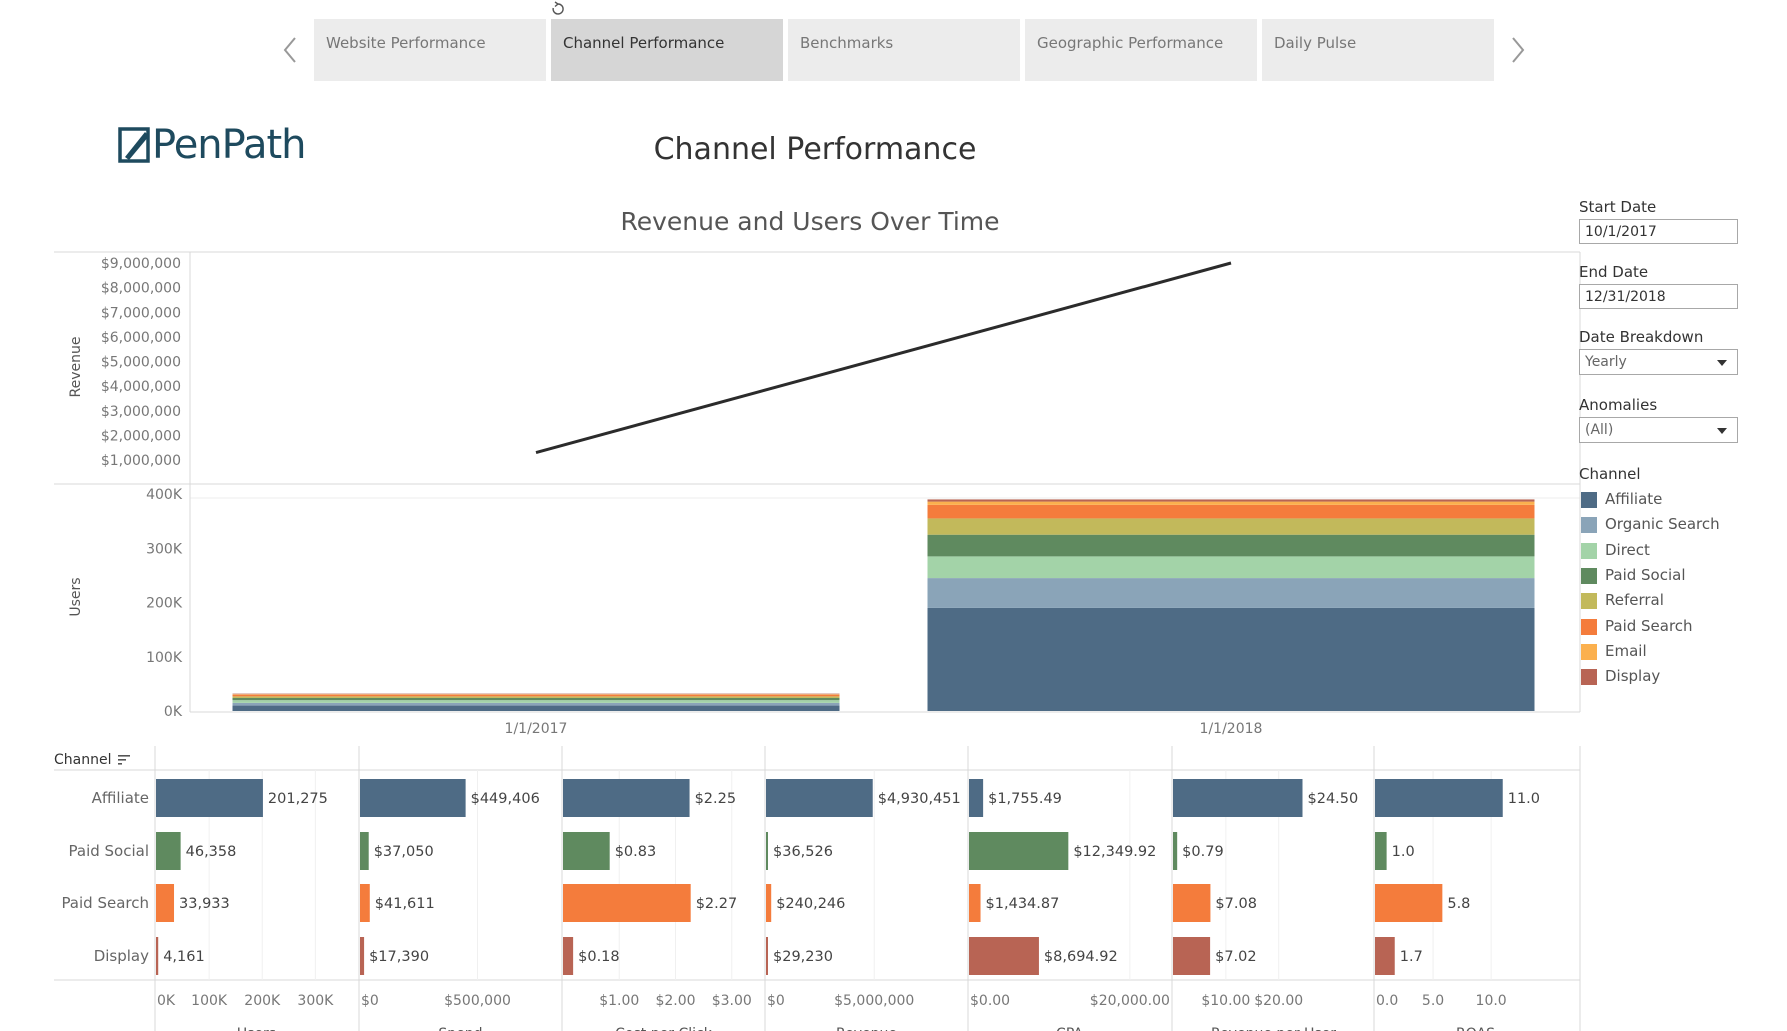  I want to click on row-label-paid-search: Paid Search, so click(105, 903).